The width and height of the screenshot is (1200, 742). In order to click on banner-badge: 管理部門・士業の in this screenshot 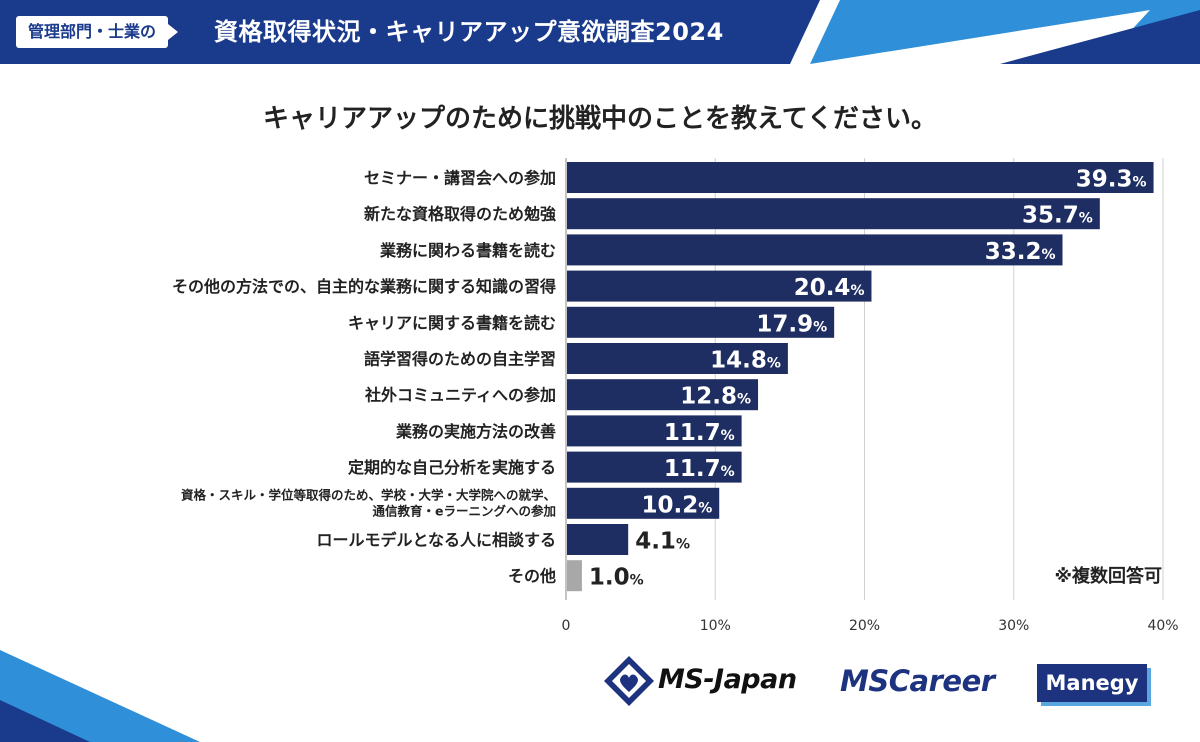, I will do `click(97, 32)`.